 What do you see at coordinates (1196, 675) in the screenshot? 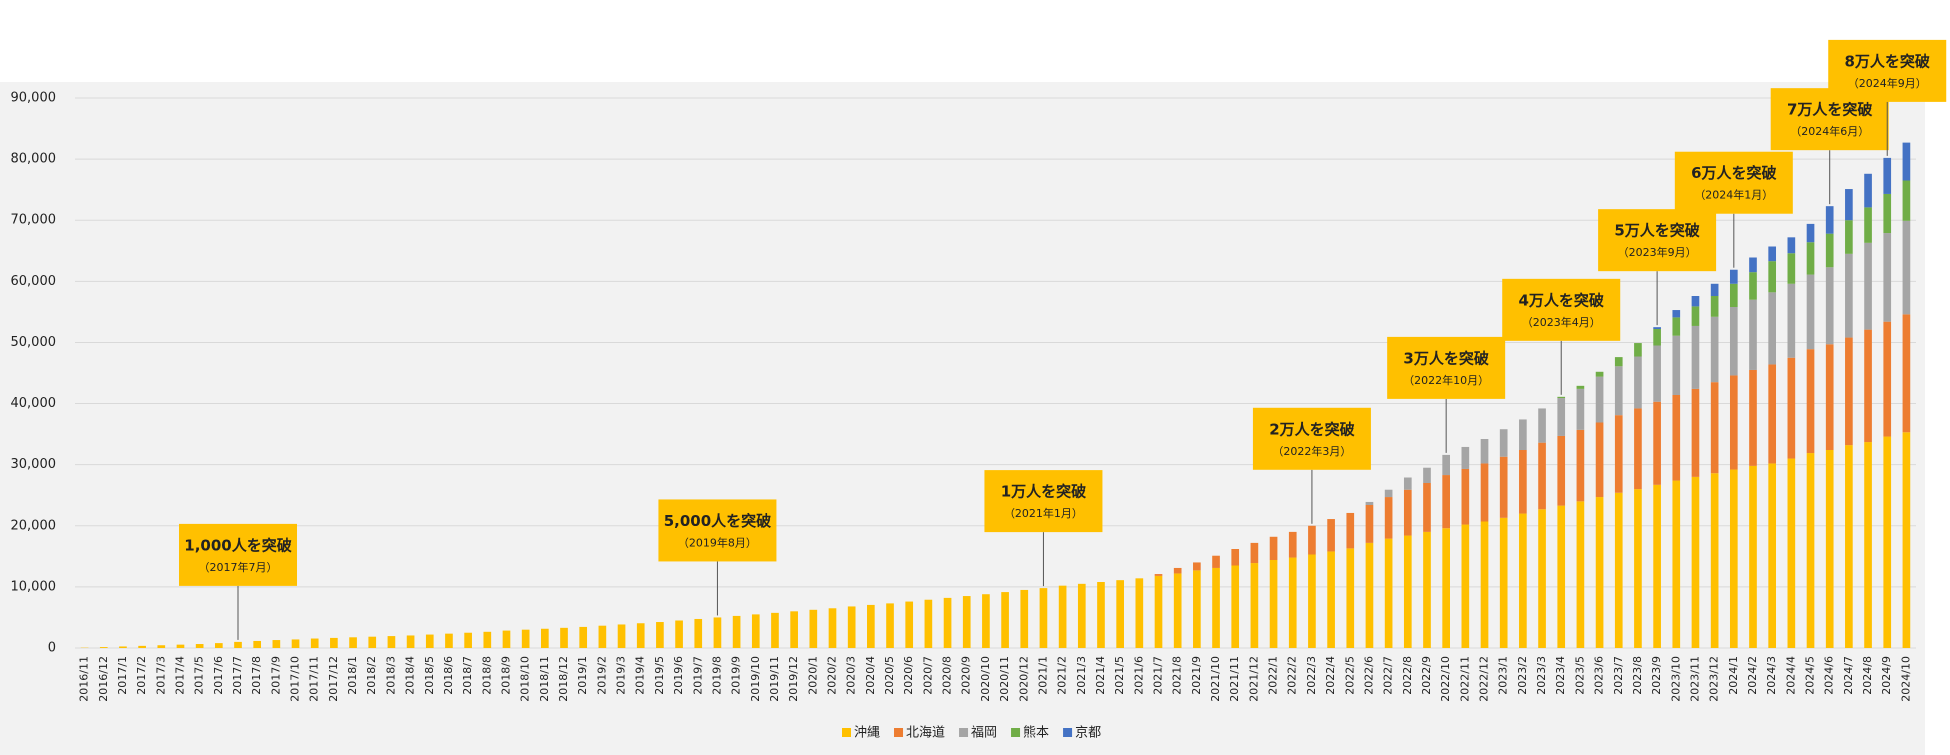
I see `x-tick-label: 2021/9` at bounding box center [1196, 675].